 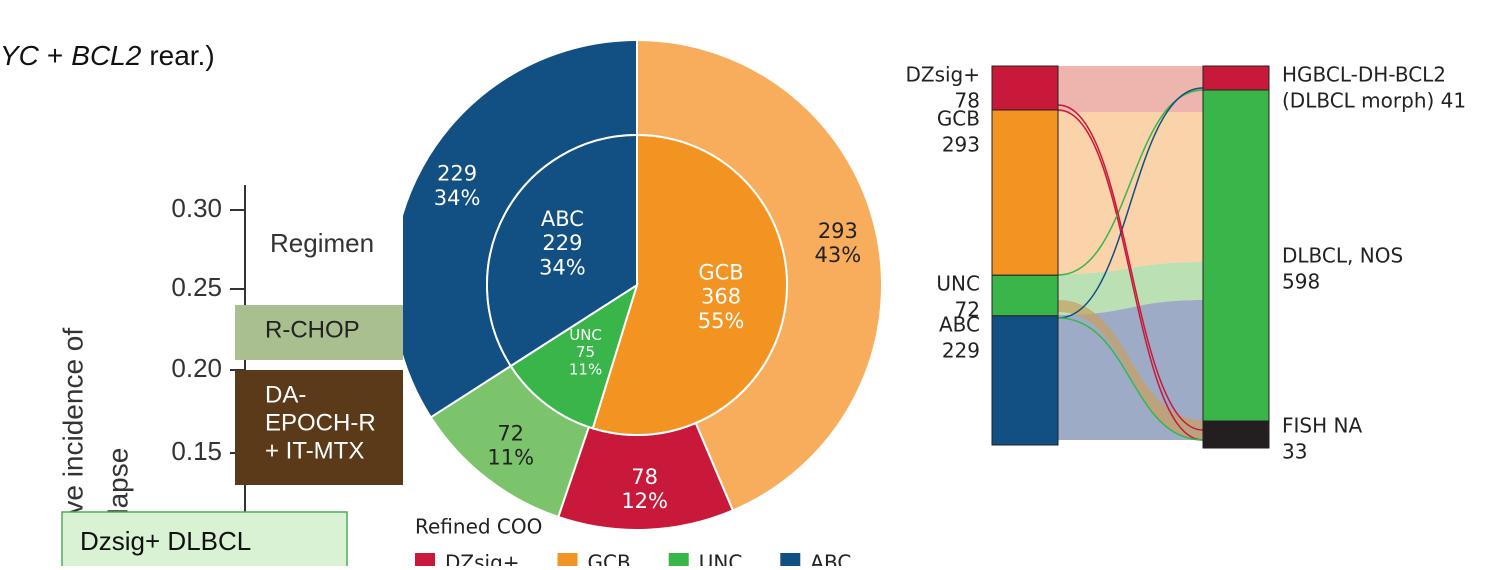 What do you see at coordinates (482, 559) in the screenshot?
I see `legend-label: DZsig+` at bounding box center [482, 559].